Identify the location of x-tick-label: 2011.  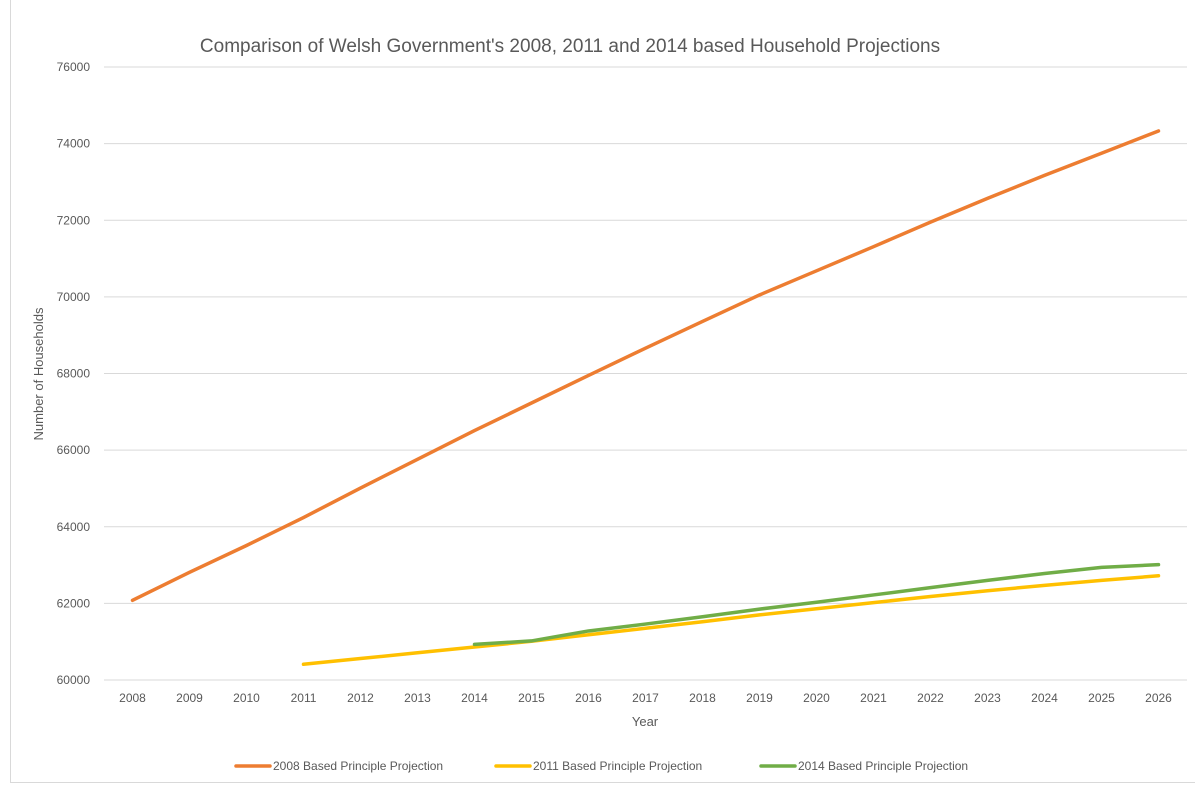
(304, 698).